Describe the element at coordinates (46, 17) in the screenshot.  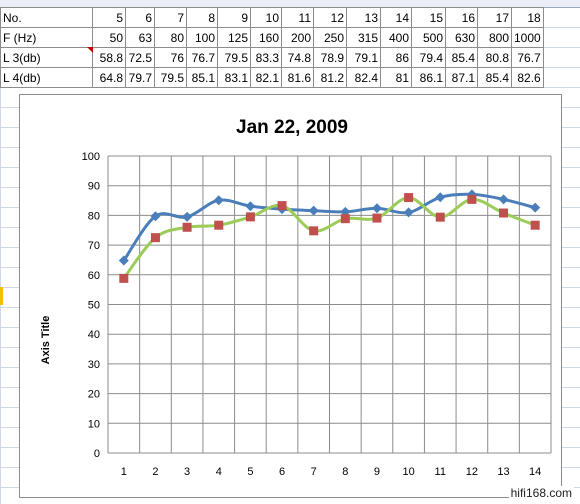
I see `row-label: No.` at that location.